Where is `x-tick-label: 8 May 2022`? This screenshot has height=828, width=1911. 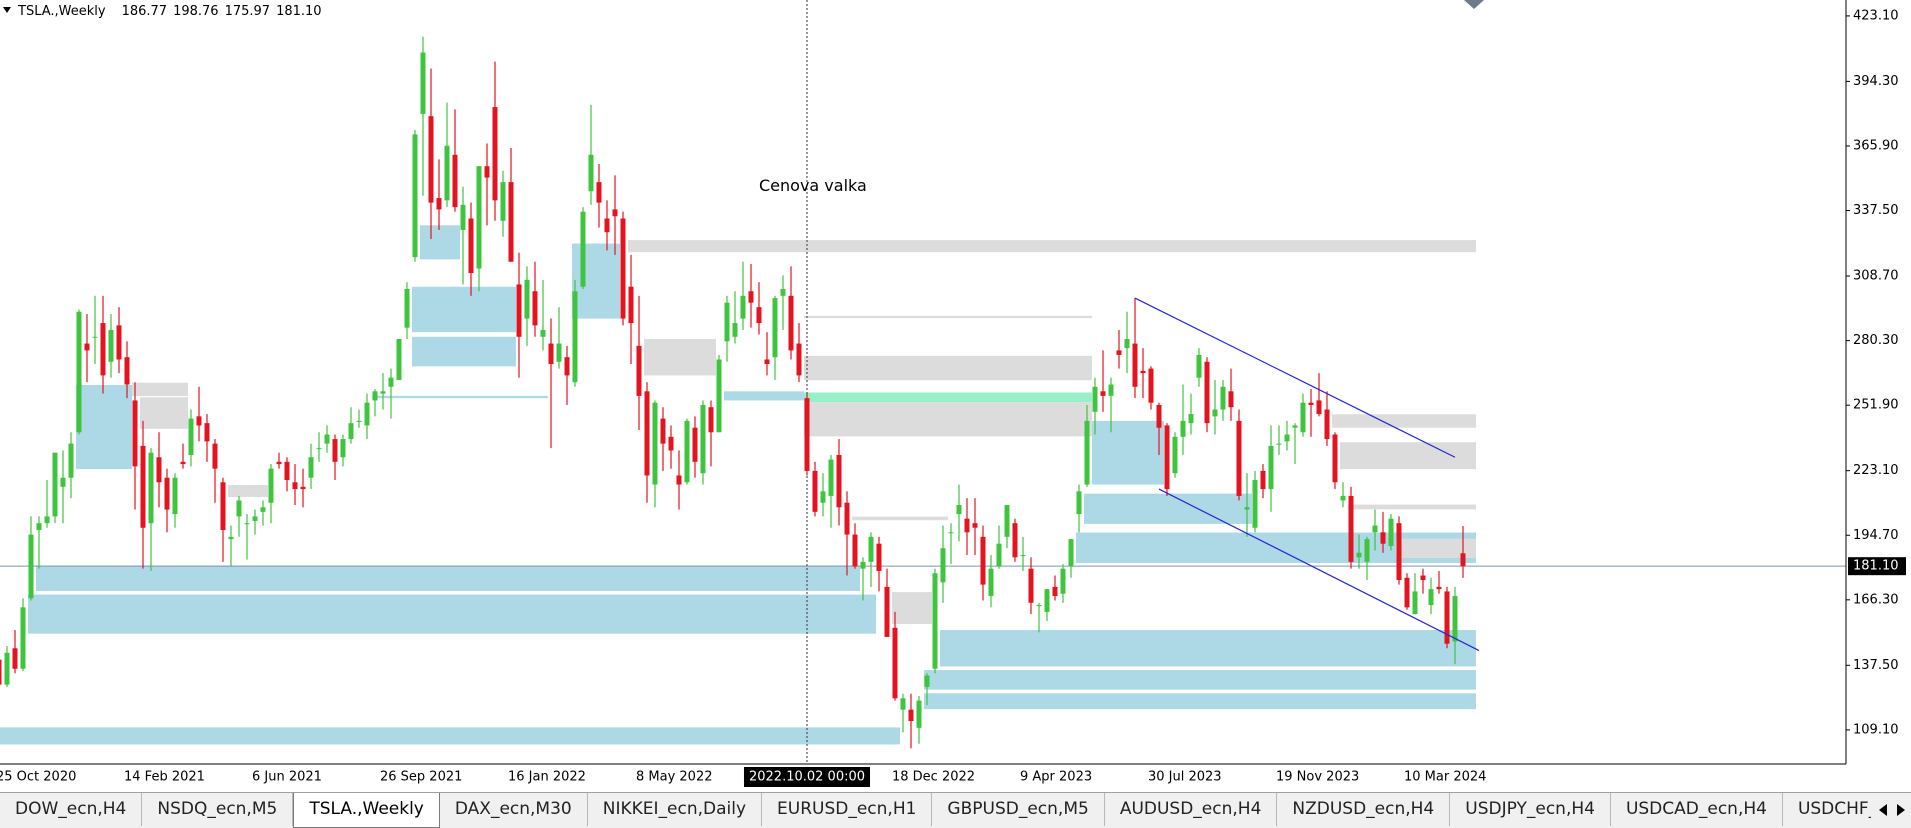
x-tick-label: 8 May 2022 is located at coordinates (674, 777).